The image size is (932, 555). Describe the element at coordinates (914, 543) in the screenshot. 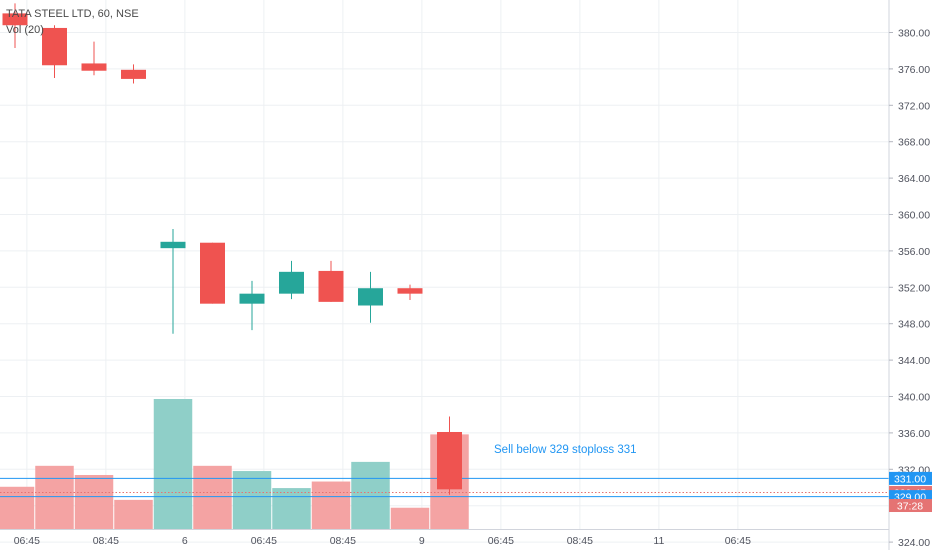

I see `y-tick-label: 324.00` at that location.